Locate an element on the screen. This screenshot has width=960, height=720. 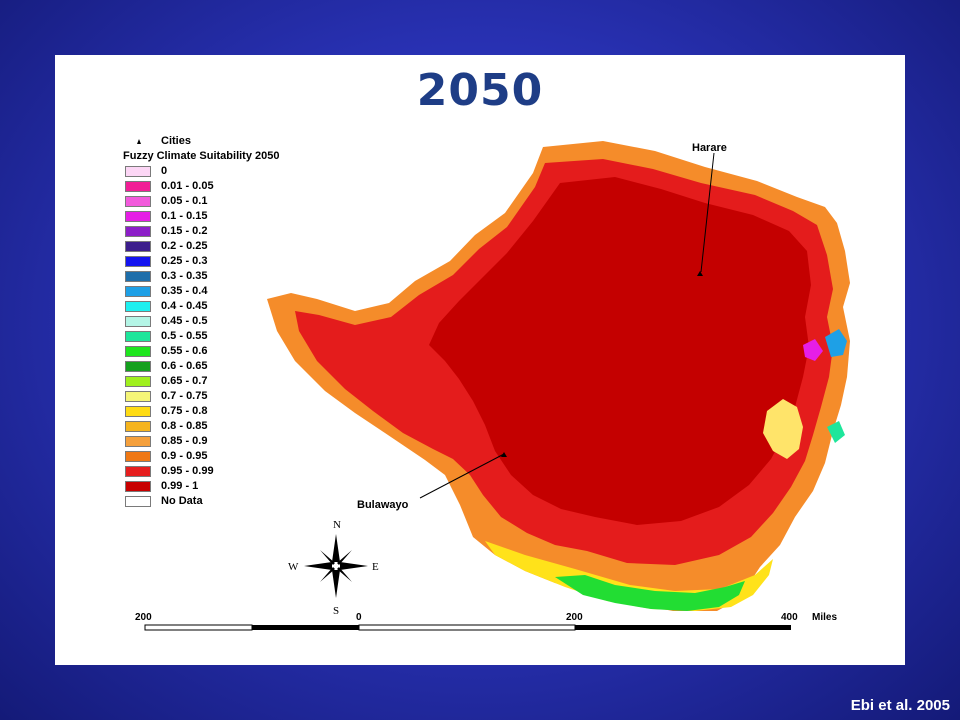
city-label-harare: Harare is located at coordinates (709, 148).